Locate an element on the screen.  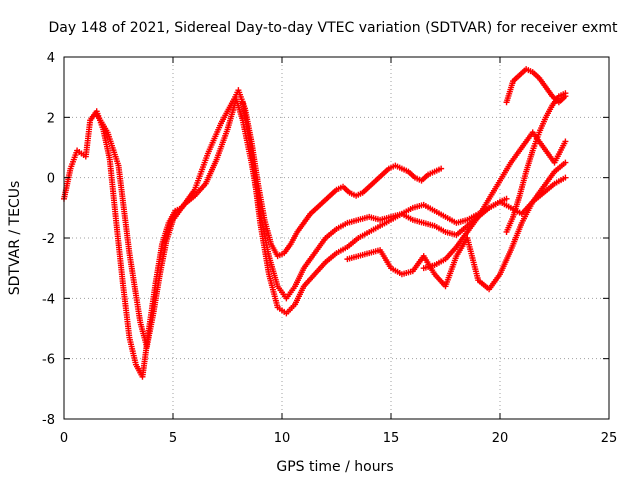
y-tick-label: 4 is located at coordinates (51, 58).